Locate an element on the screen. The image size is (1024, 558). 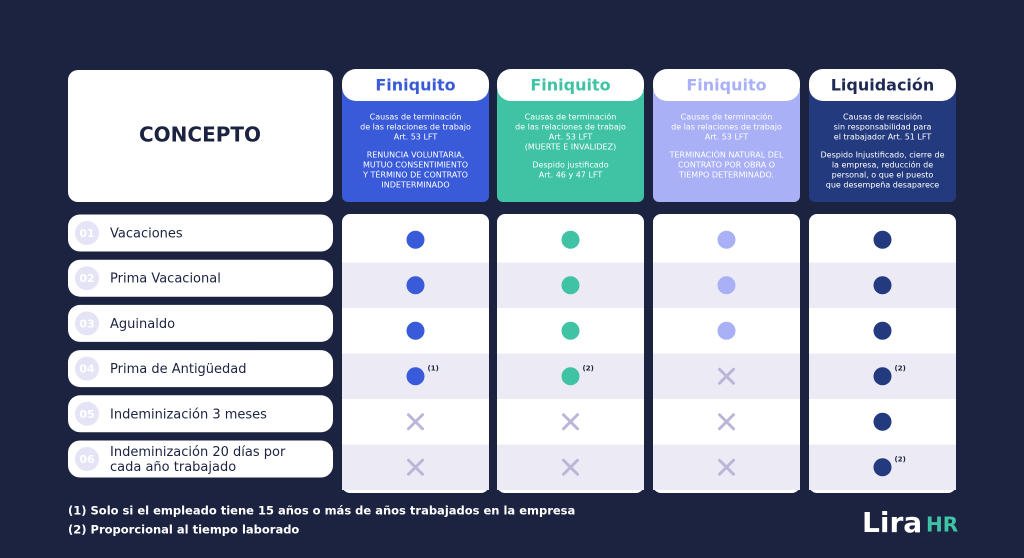
concept-box is located at coordinates (200, 136).